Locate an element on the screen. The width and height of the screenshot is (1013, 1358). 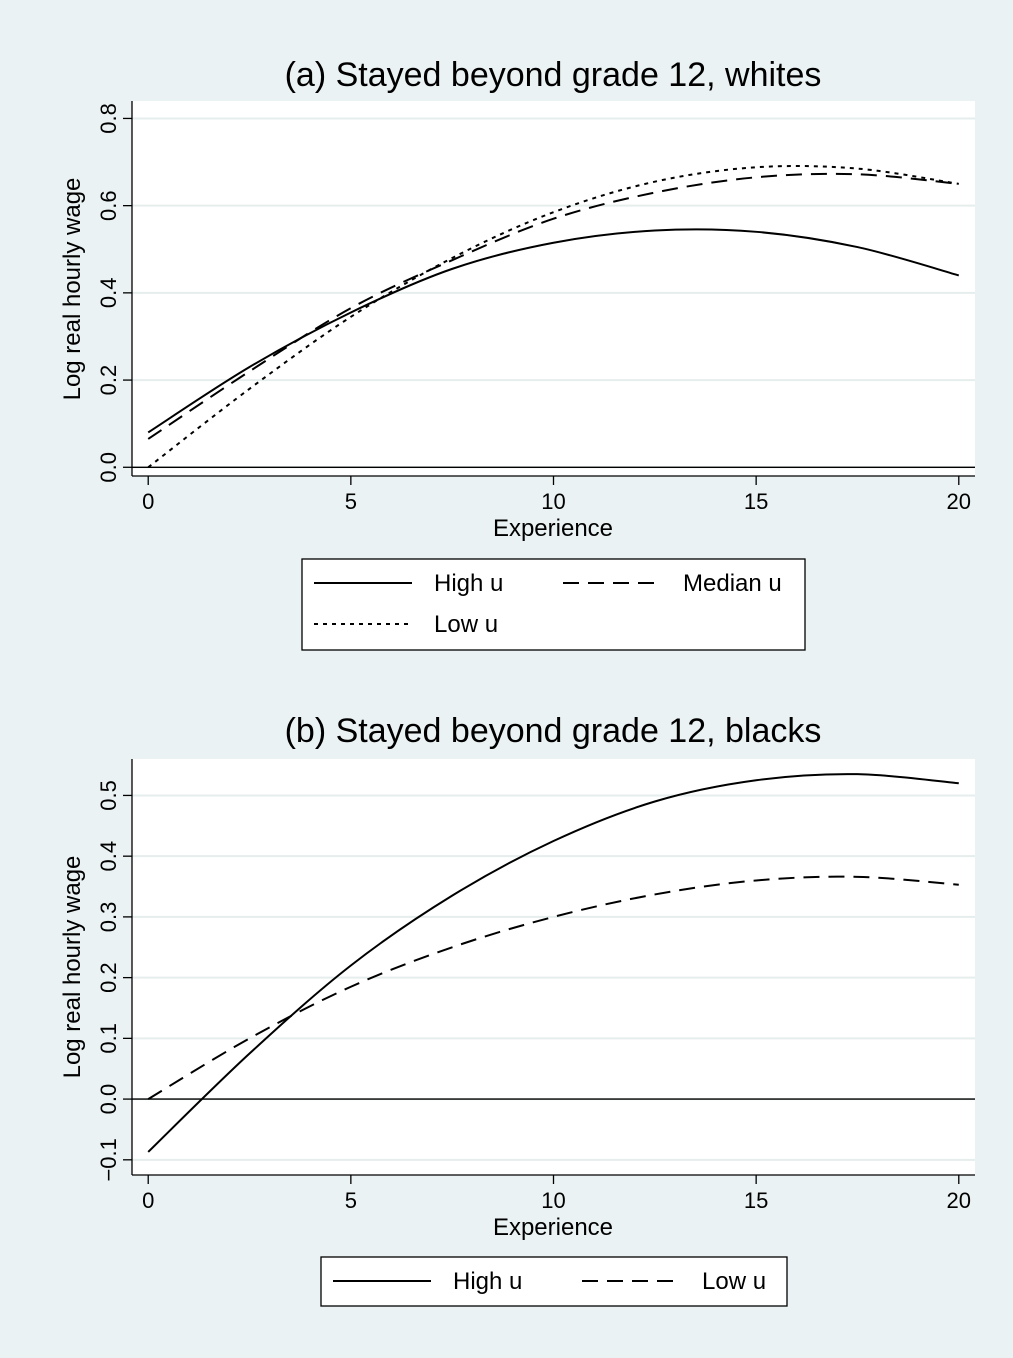
y-tick-label: 0.8 is located at coordinates (108, 118).